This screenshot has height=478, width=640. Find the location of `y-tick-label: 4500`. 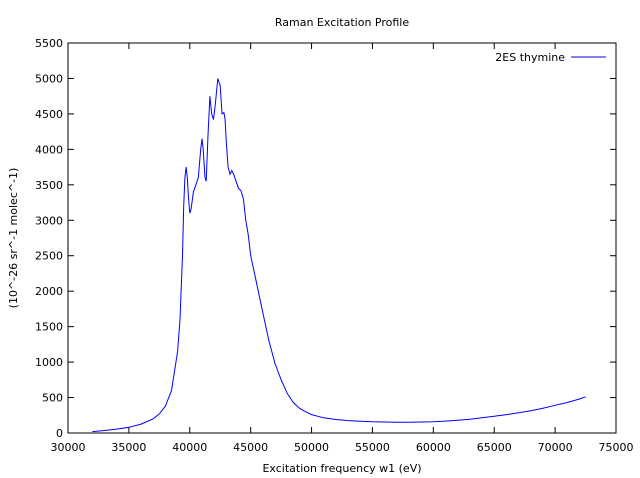

y-tick-label: 4500 is located at coordinates (49, 114).